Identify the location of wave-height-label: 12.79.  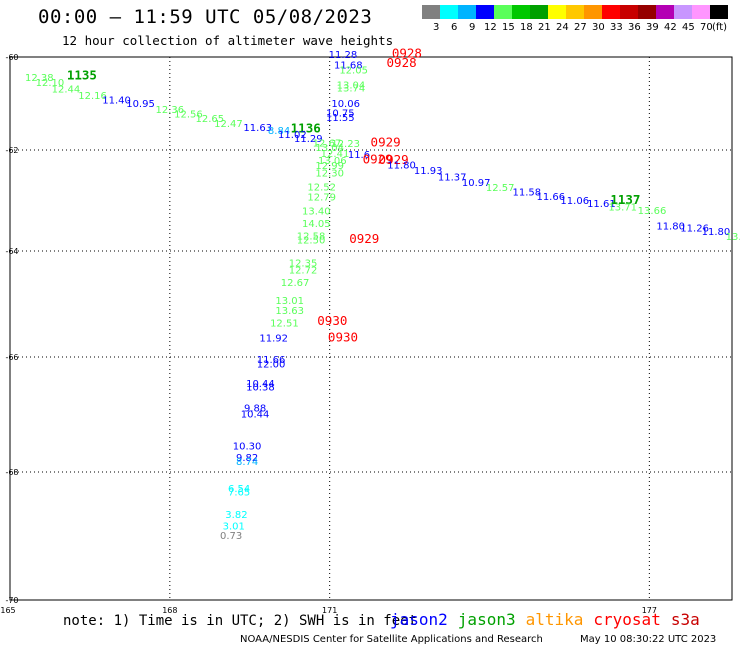
(321, 198).